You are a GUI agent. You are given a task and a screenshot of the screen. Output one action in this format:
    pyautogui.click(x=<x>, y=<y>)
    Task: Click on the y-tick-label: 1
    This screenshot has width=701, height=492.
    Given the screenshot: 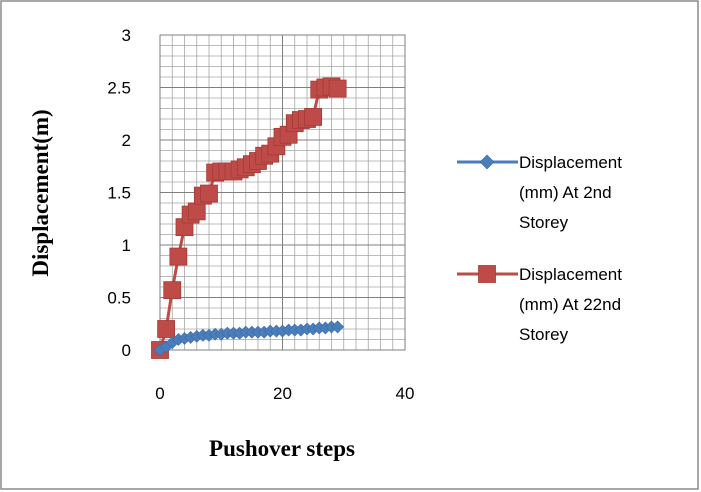 What is the action you would take?
    pyautogui.click(x=126, y=245)
    